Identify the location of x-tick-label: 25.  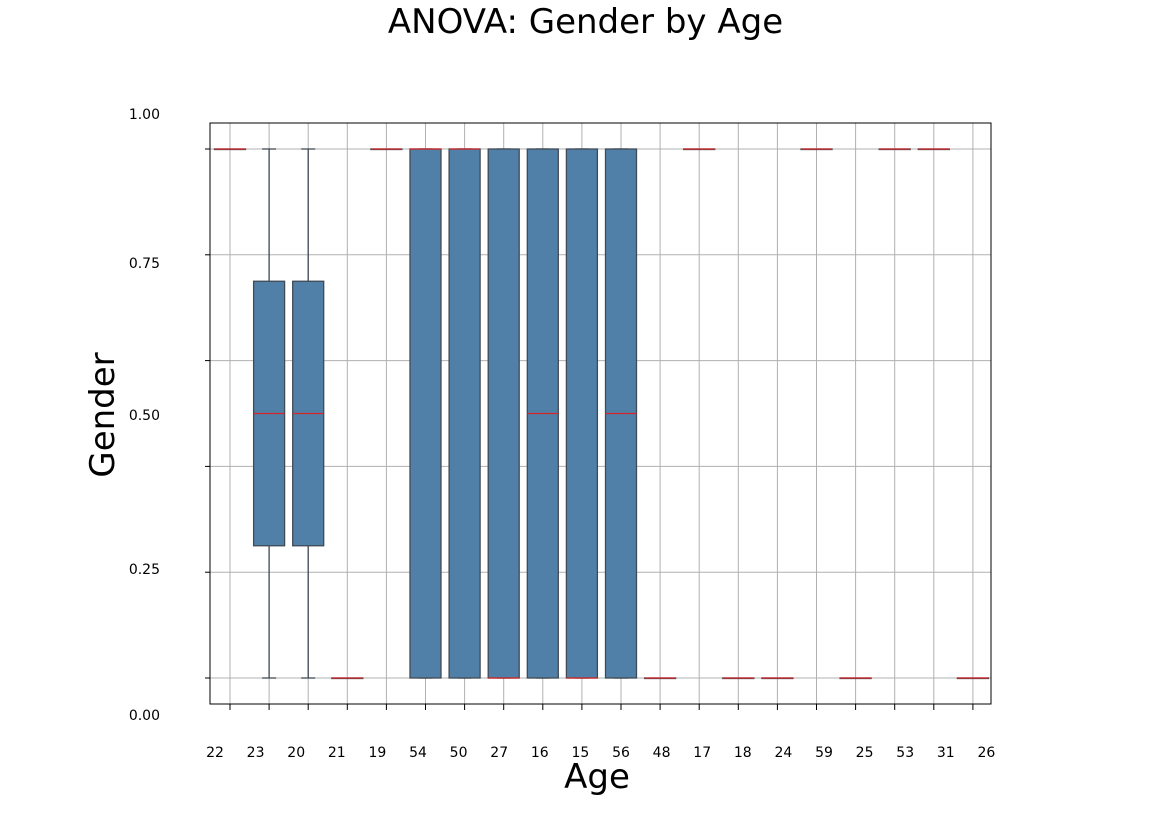
(865, 753).